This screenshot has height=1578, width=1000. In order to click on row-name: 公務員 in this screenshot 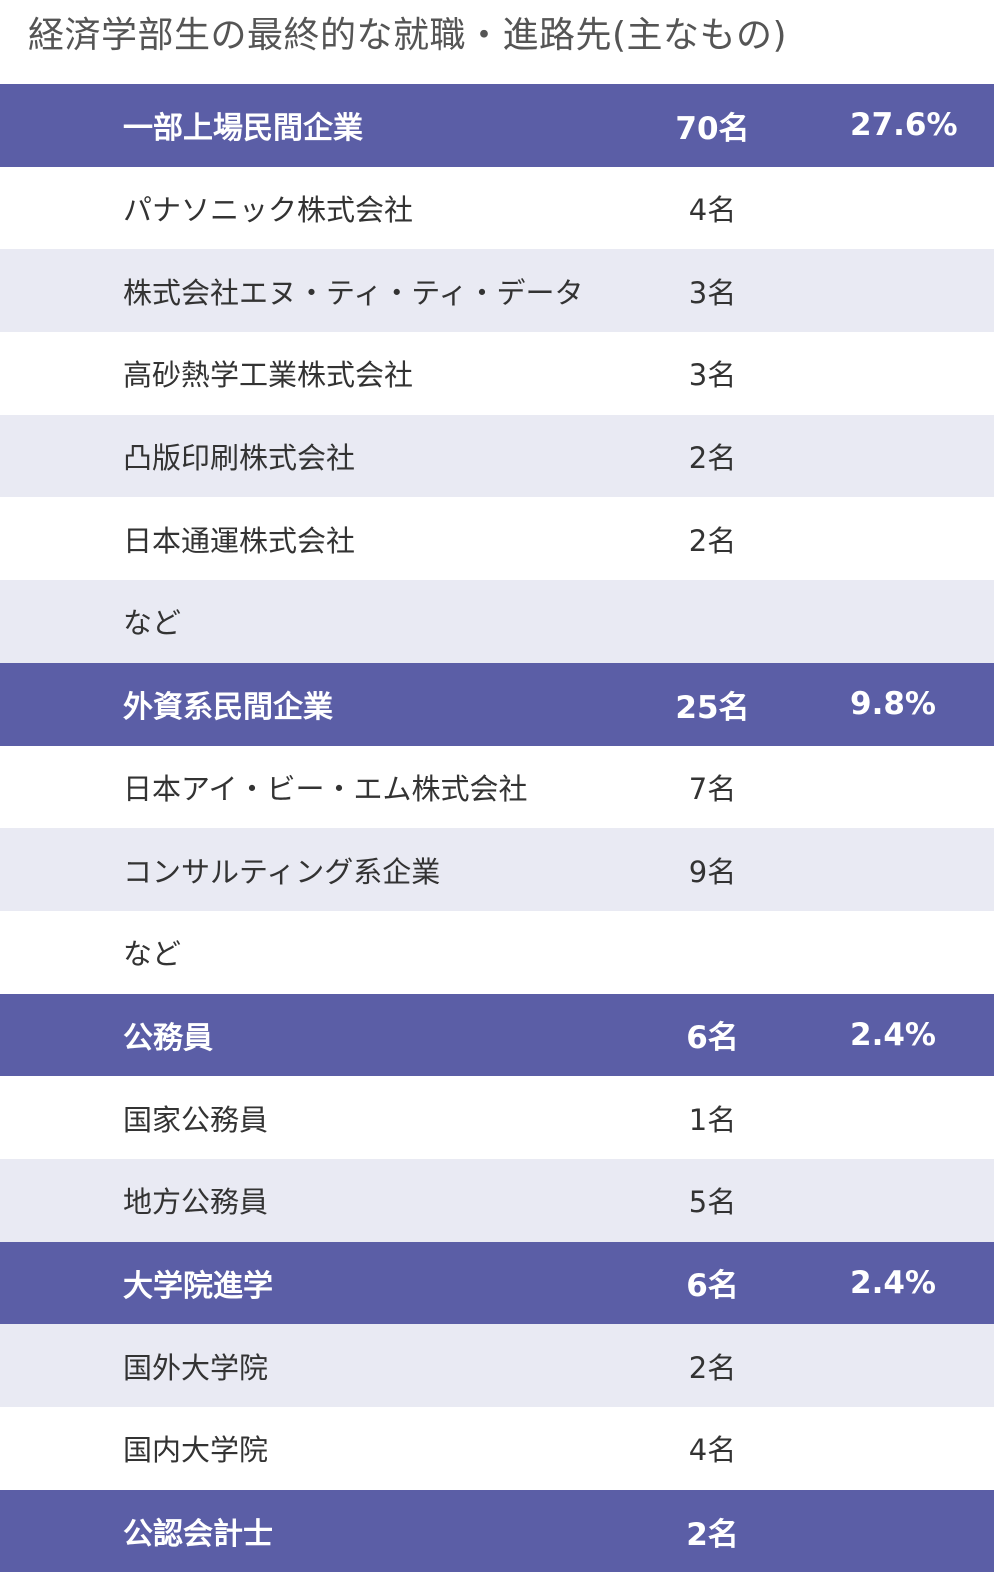, I will do `click(168, 1038)`.